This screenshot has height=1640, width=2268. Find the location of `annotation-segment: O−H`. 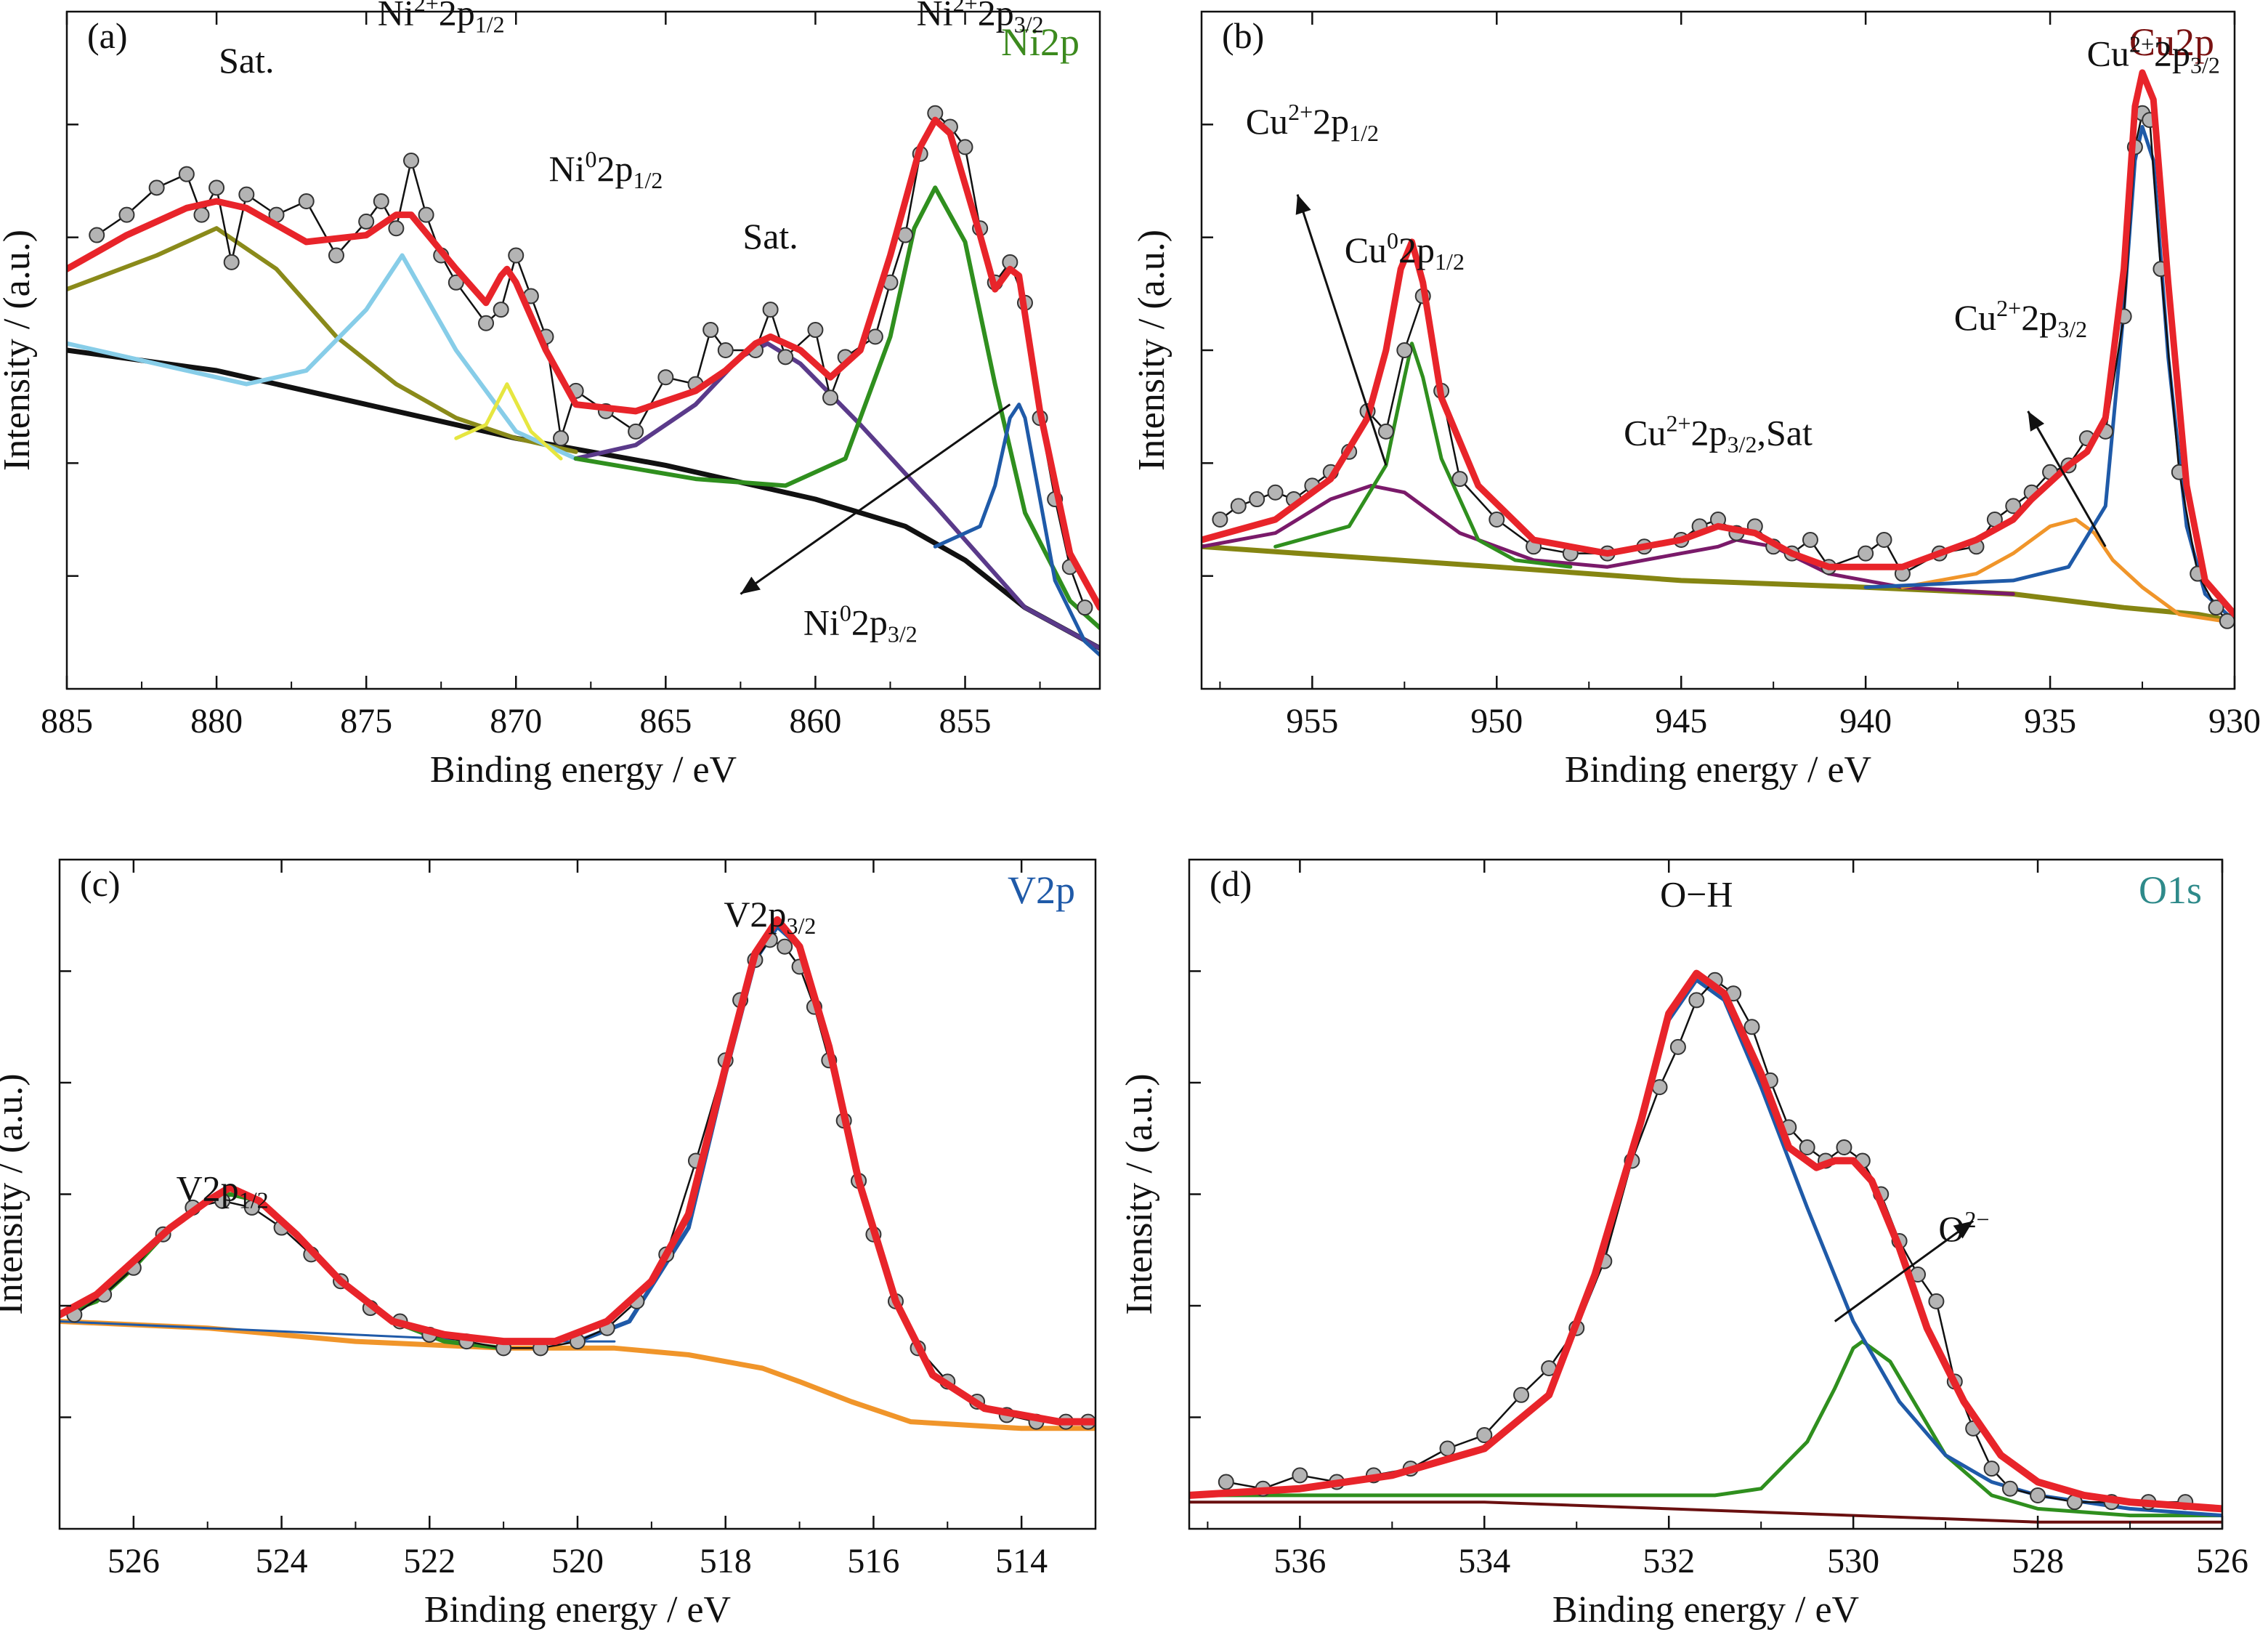

annotation-segment: O−H is located at coordinates (1696, 893).